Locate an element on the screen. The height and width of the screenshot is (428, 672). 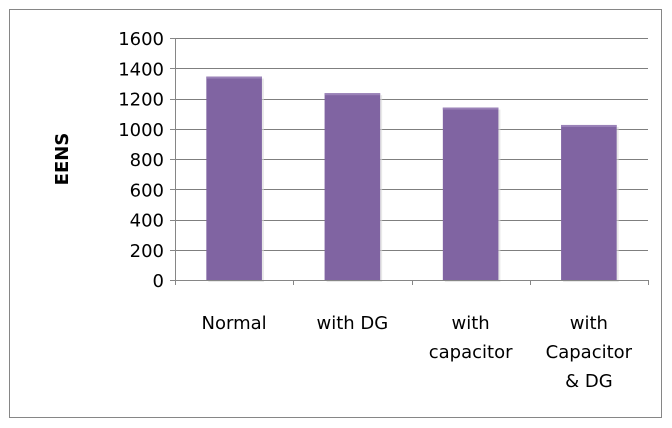
y-axis-label: EENS is located at coordinates (62, 159).